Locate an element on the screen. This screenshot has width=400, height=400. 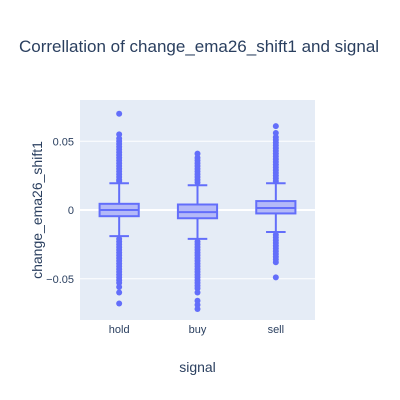
x-tick-label-buy: buy is located at coordinates (198, 330).